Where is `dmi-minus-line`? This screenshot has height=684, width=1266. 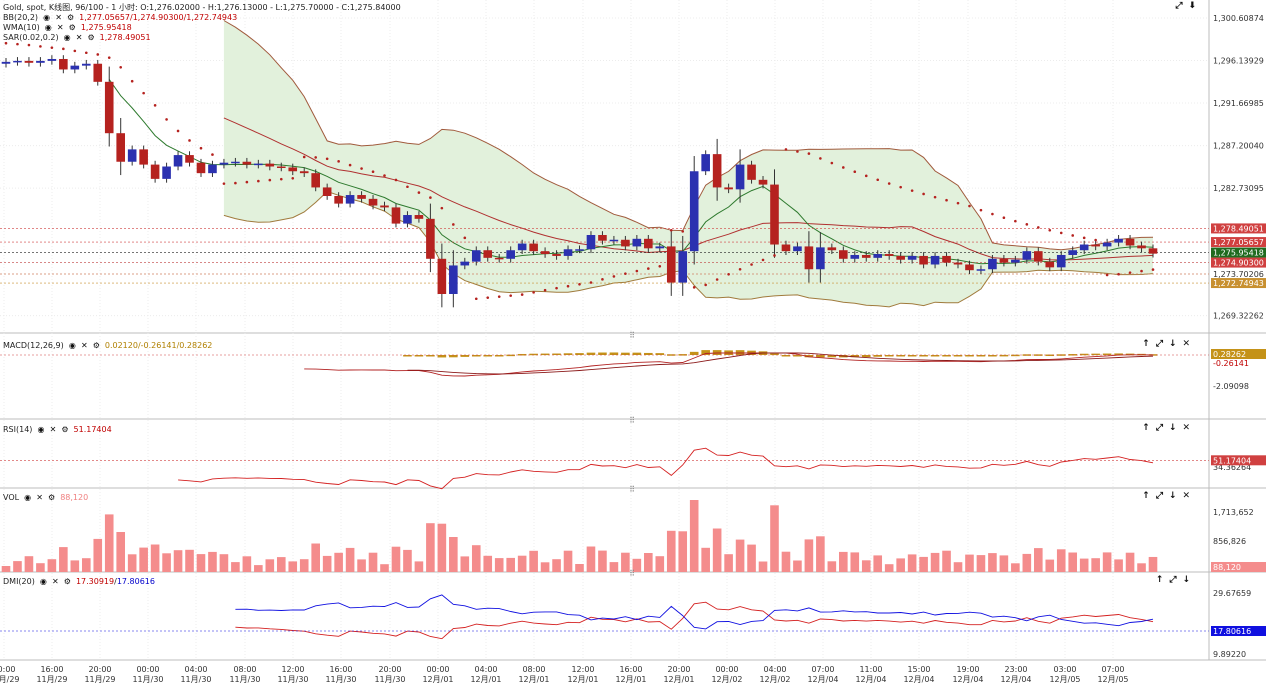 dmi-minus-line is located at coordinates (694, 612).